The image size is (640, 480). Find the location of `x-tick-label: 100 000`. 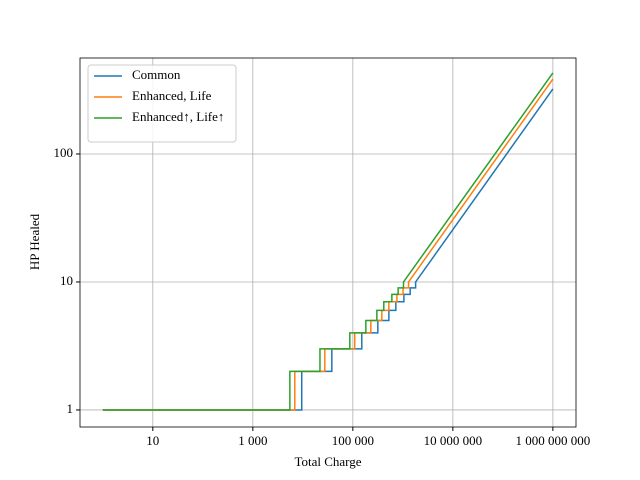

x-tick-label: 100 000 is located at coordinates (353, 440).